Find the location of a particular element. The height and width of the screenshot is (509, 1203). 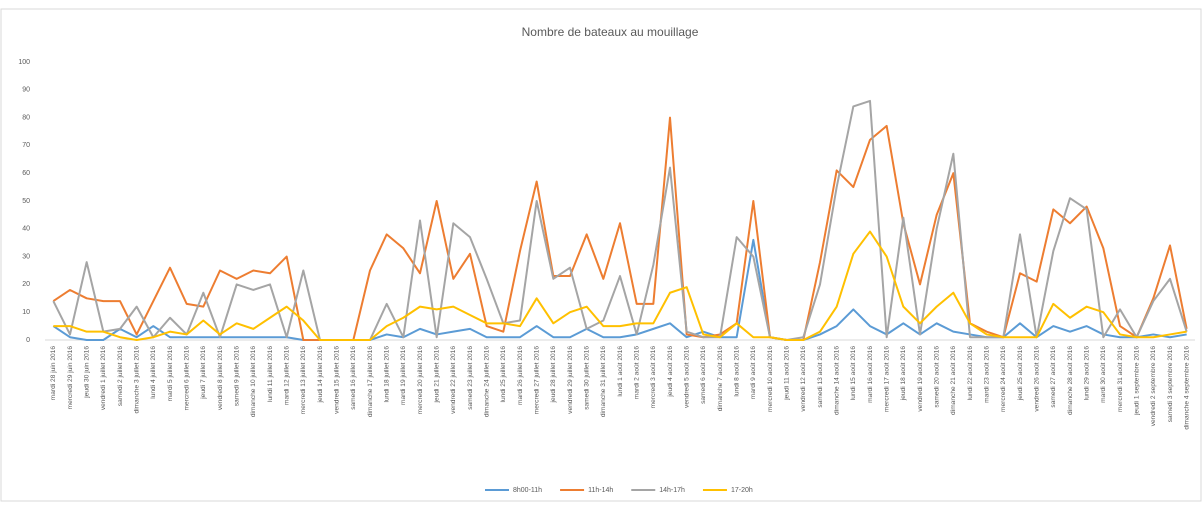

x-tick-label: mercredi 24 août 2016 is located at coordinates (1003, 379).